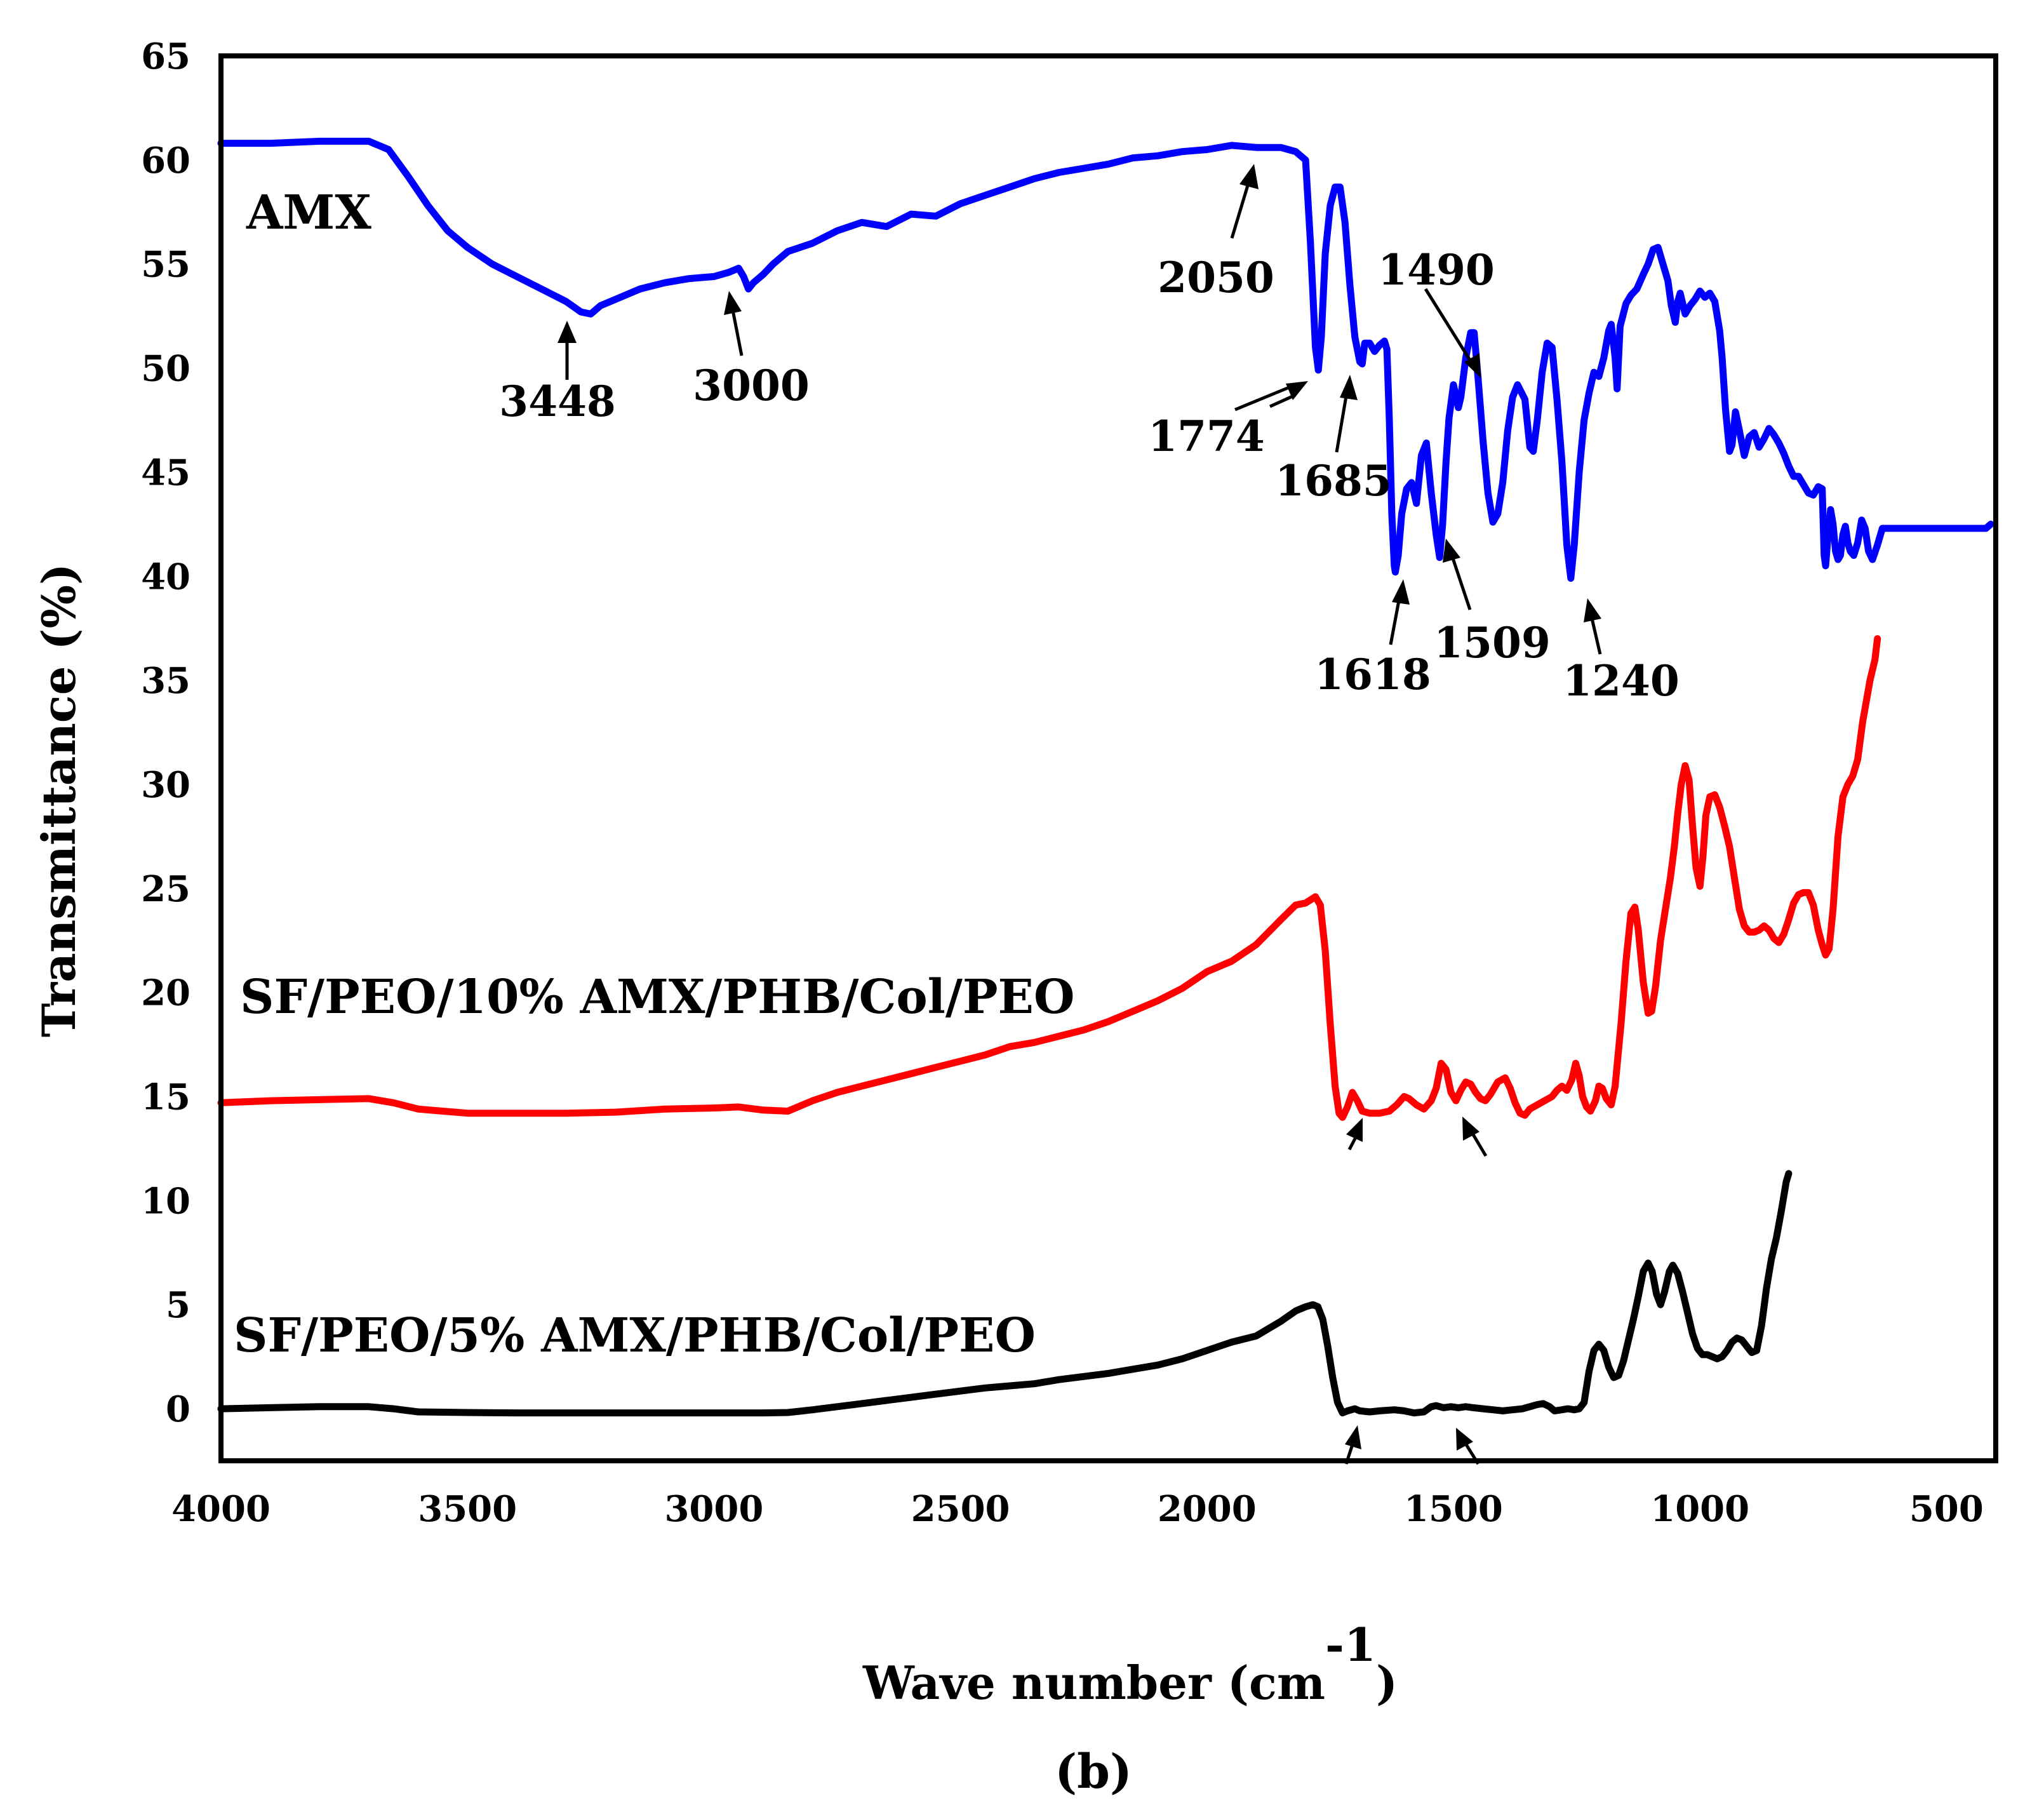 Image resolution: width=2044 pixels, height=1819 pixels. Describe the element at coordinates (1206, 436) in the screenshot. I see `peak-label-1774: 1774` at that location.